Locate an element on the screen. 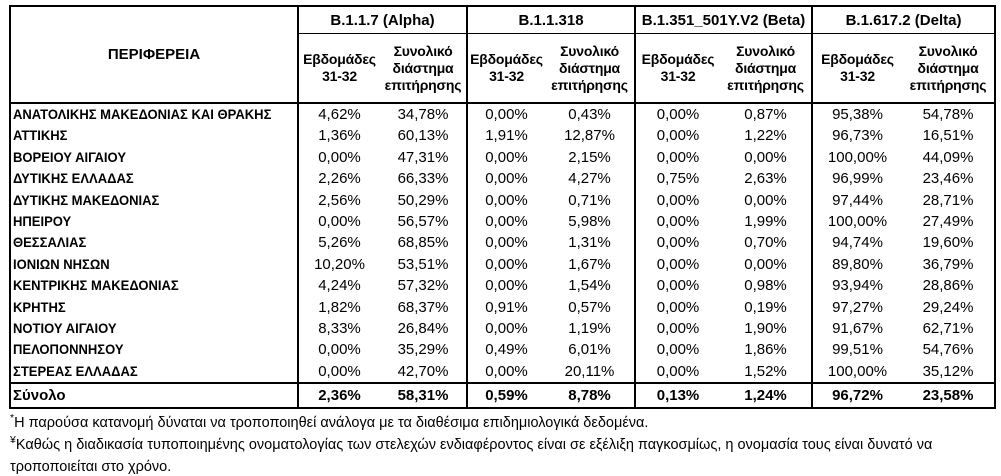 The width and height of the screenshot is (1001, 476). value-cell: 0,87% is located at coordinates (765, 114).